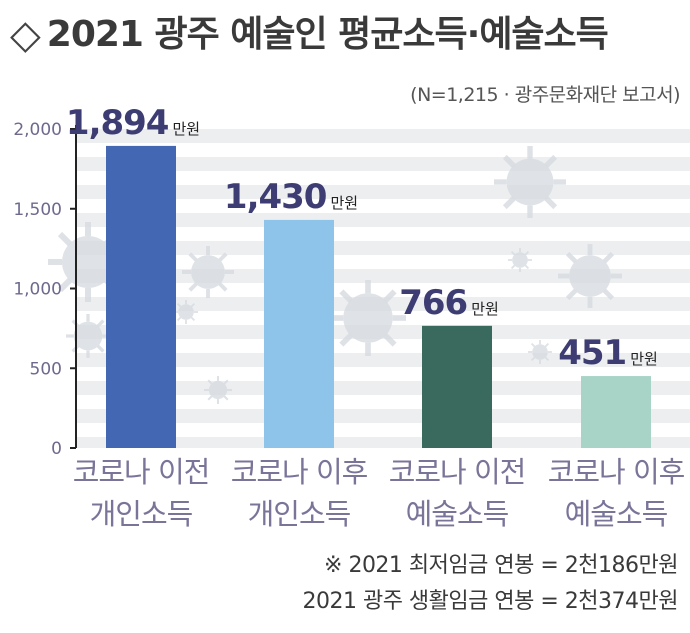 Image resolution: width=690 pixels, height=633 pixels. What do you see at coordinates (37, 130) in the screenshot?
I see `y-tick-label: 2,000` at bounding box center [37, 130].